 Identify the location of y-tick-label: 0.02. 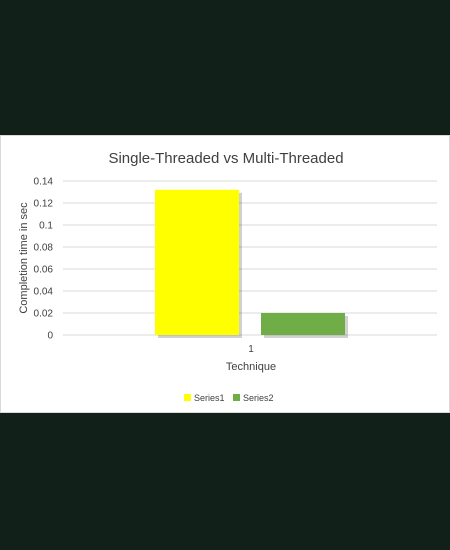
(44, 314).